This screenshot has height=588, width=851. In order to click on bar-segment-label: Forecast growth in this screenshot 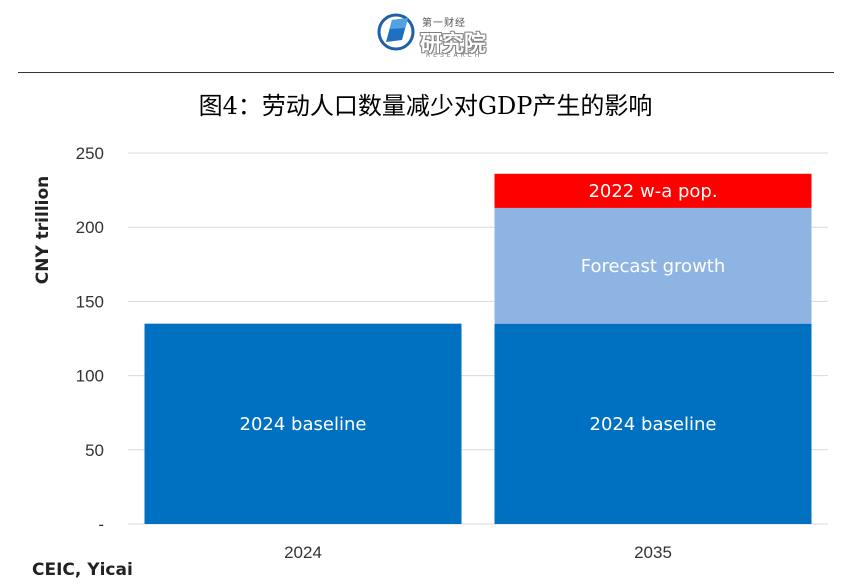, I will do `click(653, 266)`.